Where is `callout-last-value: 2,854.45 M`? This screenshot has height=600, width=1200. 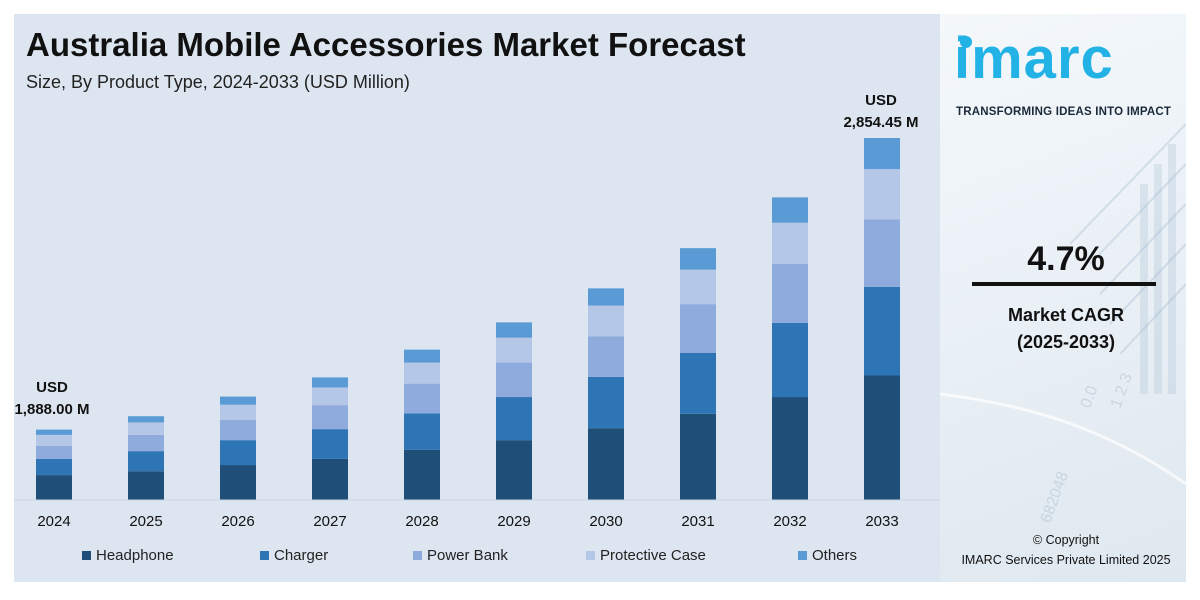
callout-last-value: 2,854.45 M is located at coordinates (880, 122).